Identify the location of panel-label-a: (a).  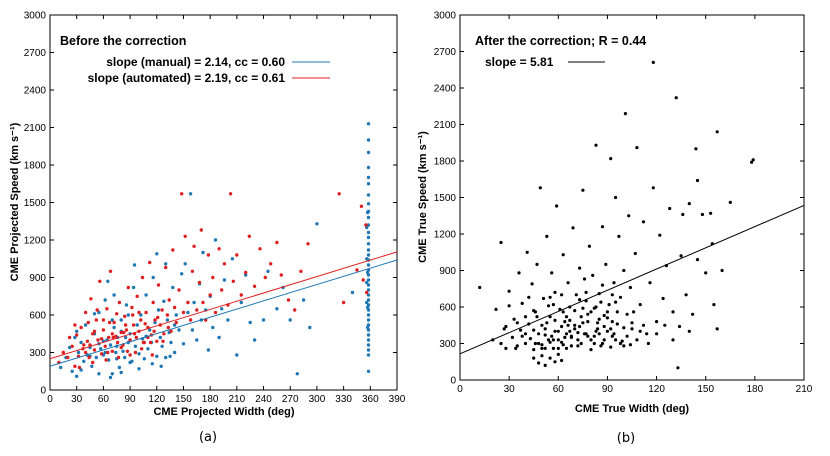
(208, 437).